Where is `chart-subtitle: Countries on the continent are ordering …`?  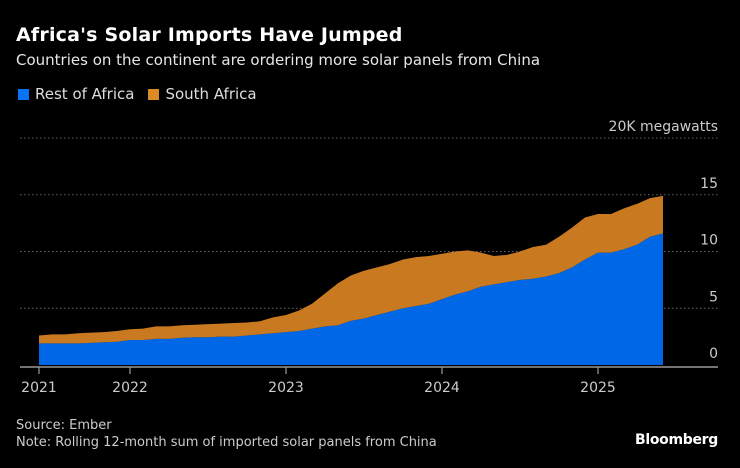
chart-subtitle: Countries on the continent are ordering … is located at coordinates (278, 60).